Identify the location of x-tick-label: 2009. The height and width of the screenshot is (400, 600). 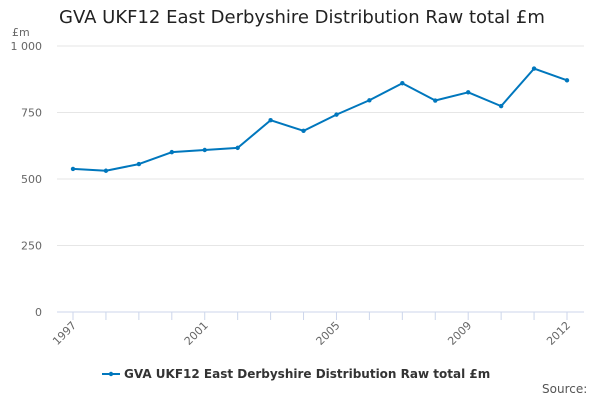
(459, 333).